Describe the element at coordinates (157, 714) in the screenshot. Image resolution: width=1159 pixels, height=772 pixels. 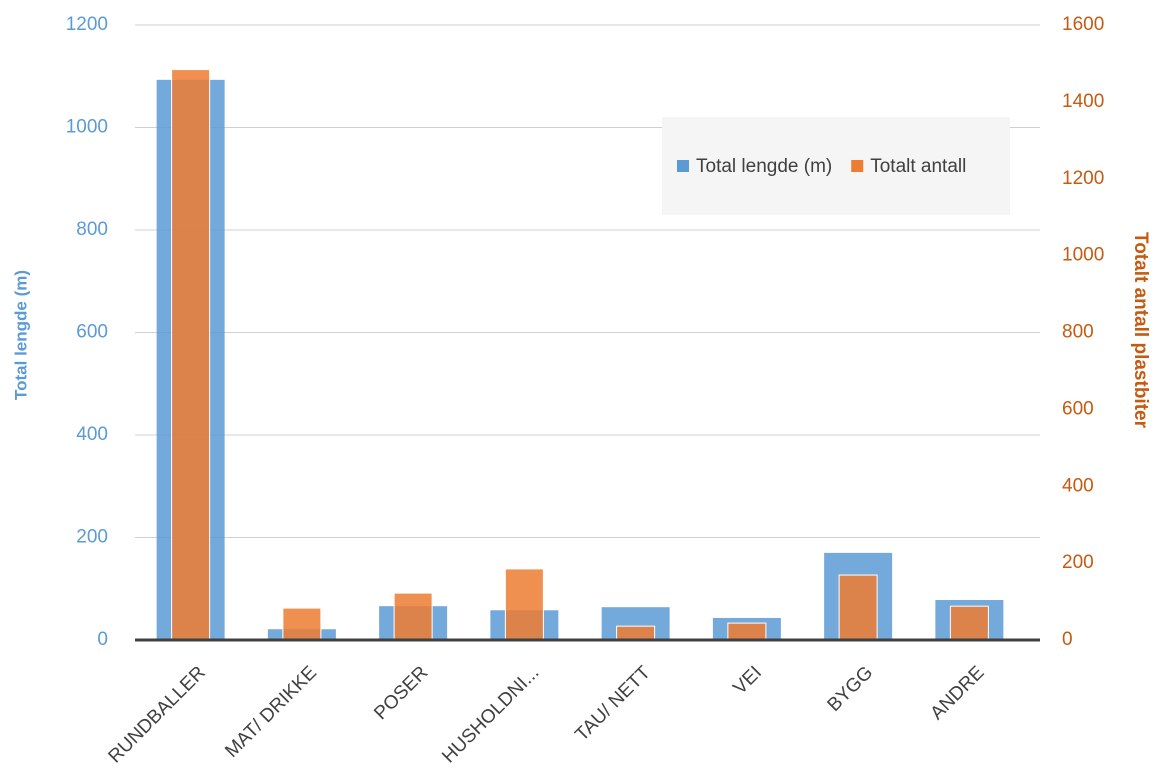
I see `x-tick-label: RUNDBALLER` at that location.